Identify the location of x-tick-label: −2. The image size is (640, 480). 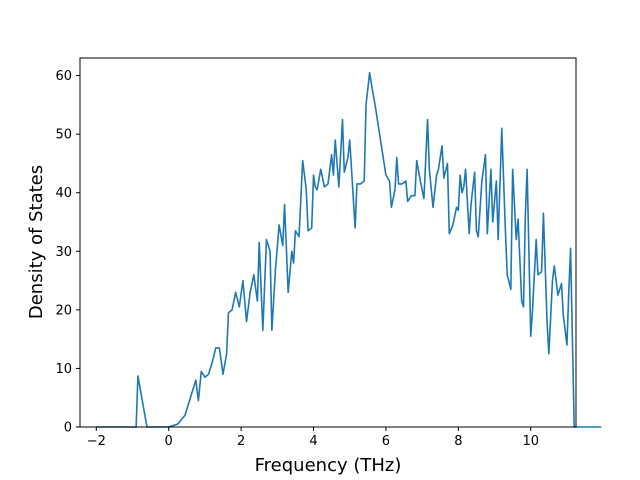
(96, 441).